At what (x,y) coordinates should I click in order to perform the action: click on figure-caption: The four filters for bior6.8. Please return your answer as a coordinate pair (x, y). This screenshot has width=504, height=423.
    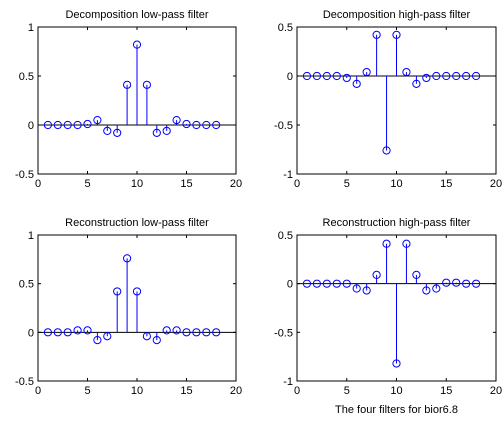
    Looking at the image, I should click on (396, 410).